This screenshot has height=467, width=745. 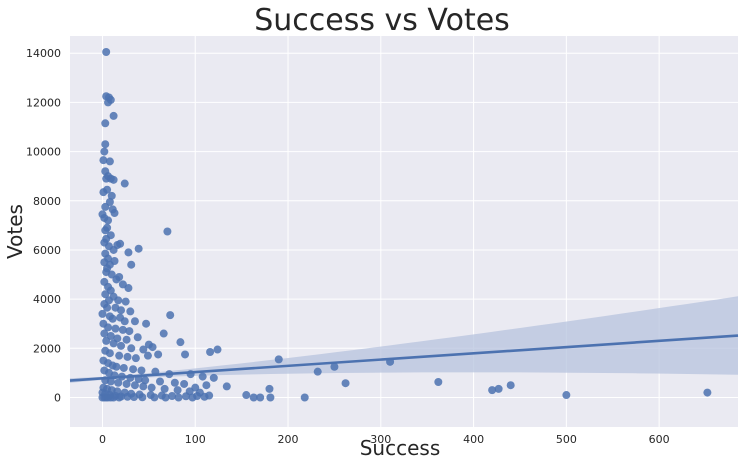 What do you see at coordinates (102, 439) in the screenshot?
I see `x-tick-label: 0` at bounding box center [102, 439].